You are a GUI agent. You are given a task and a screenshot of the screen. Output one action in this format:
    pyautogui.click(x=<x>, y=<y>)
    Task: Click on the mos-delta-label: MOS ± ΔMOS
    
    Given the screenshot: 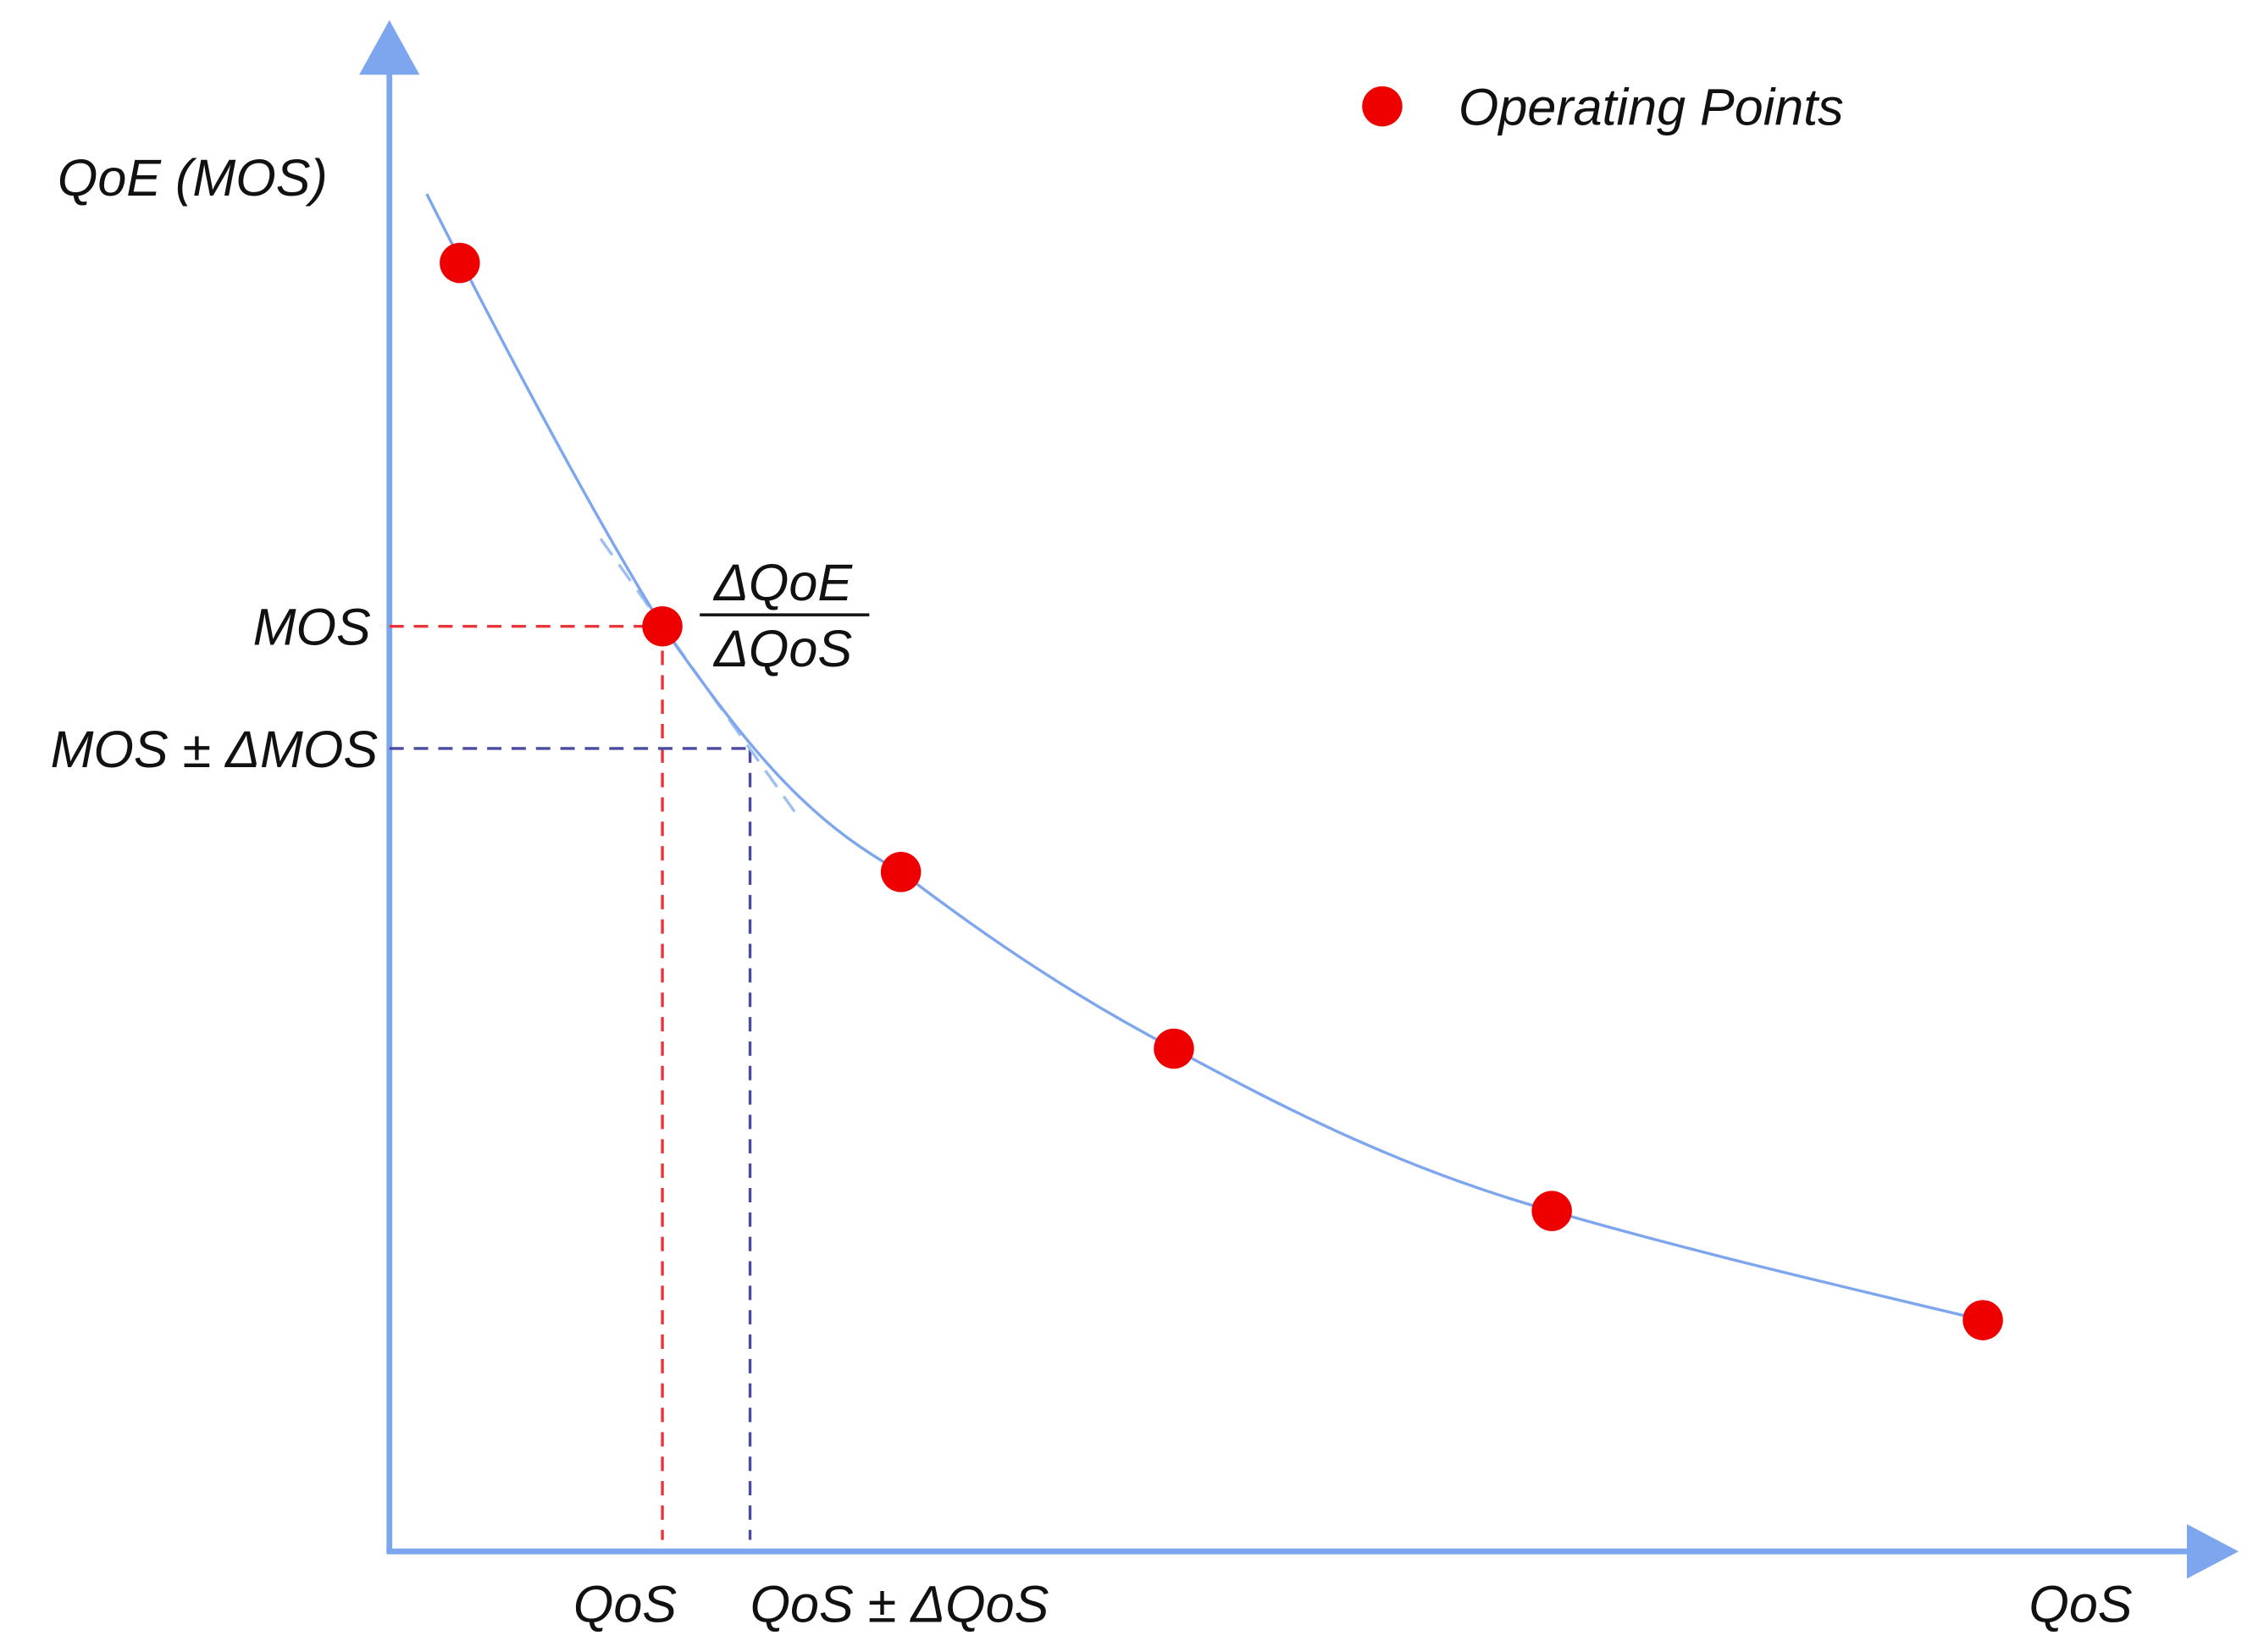 What is the action you would take?
    pyautogui.click(x=215, y=749)
    